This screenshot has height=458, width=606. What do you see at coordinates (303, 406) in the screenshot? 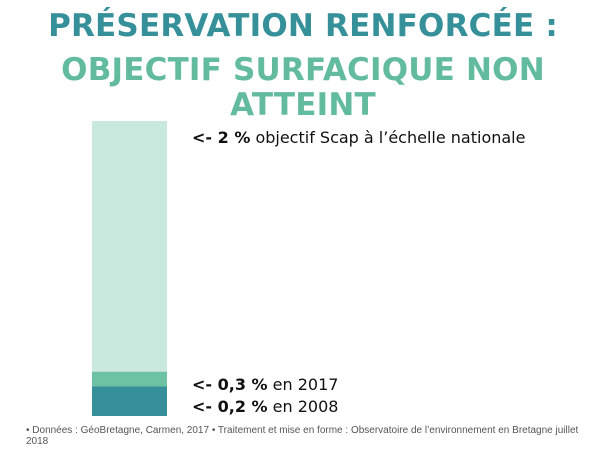
I see `label-y2008-text: en 2008` at bounding box center [303, 406].